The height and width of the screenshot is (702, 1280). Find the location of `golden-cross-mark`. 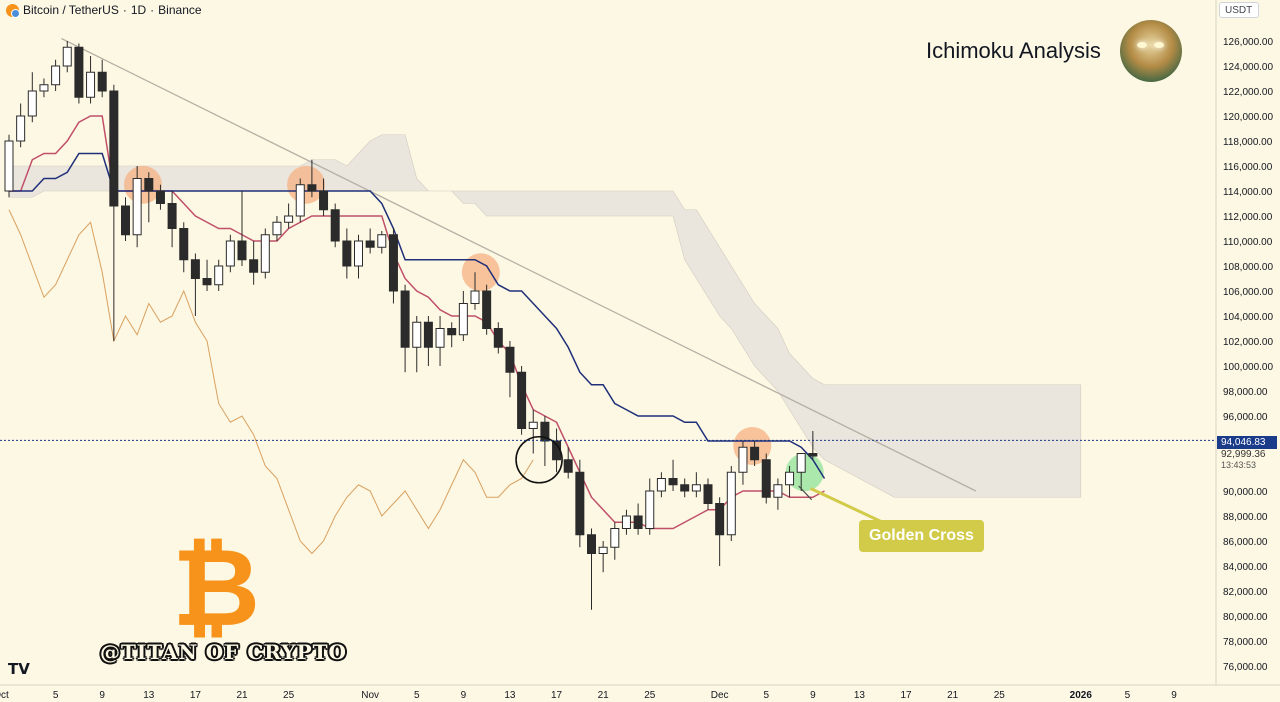

golden-cross-mark is located at coordinates (805, 493).